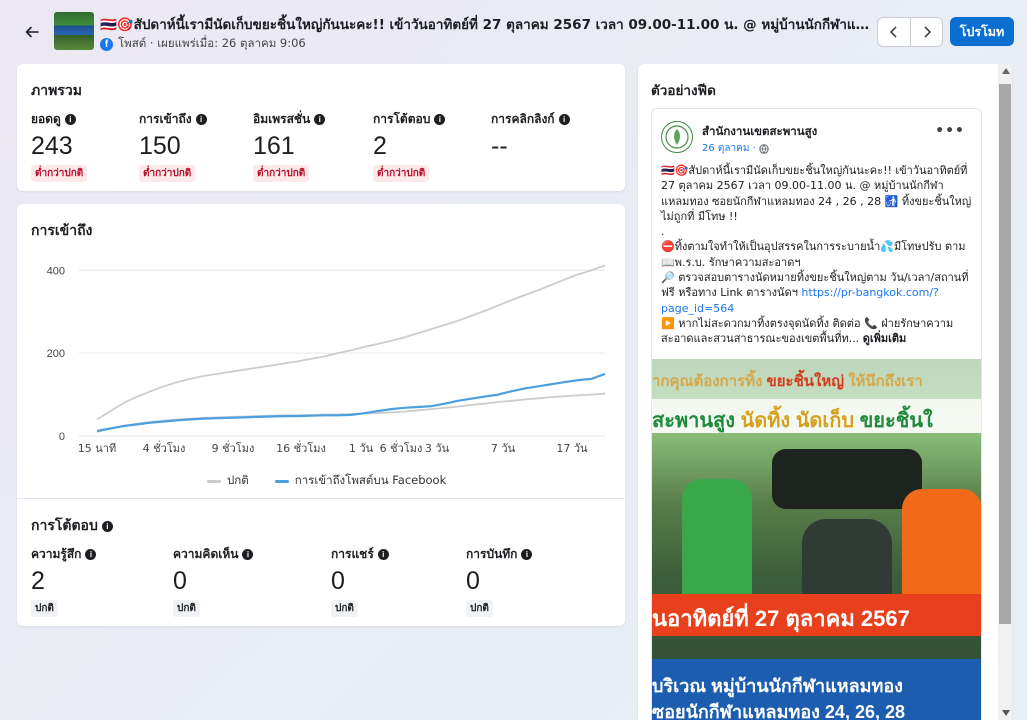  I want to click on image-text-line: สะพานสูง นัดทิ้ง นัดเก็บ ขยะชิ้นใ, so click(816, 420).